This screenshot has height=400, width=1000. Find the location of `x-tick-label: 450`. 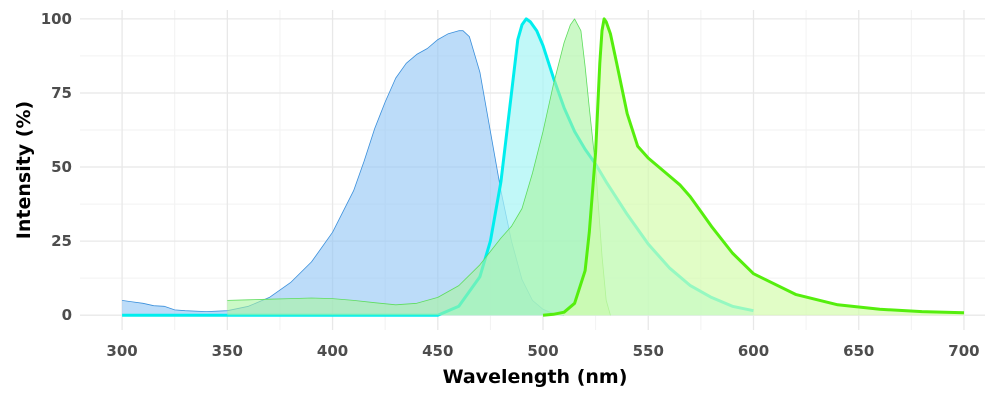

x-tick-label: 450 is located at coordinates (437, 351).